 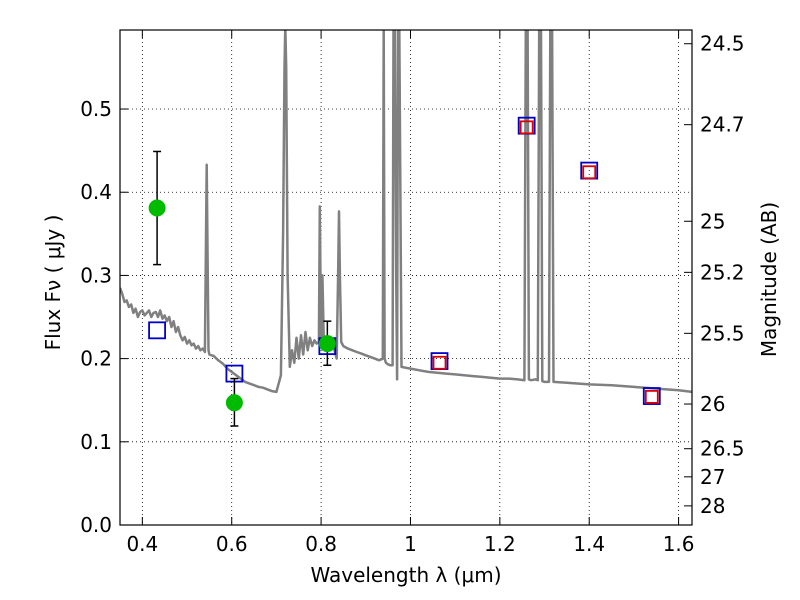 What do you see at coordinates (96, 109) in the screenshot?
I see `y-tick-label: 0.5` at bounding box center [96, 109].